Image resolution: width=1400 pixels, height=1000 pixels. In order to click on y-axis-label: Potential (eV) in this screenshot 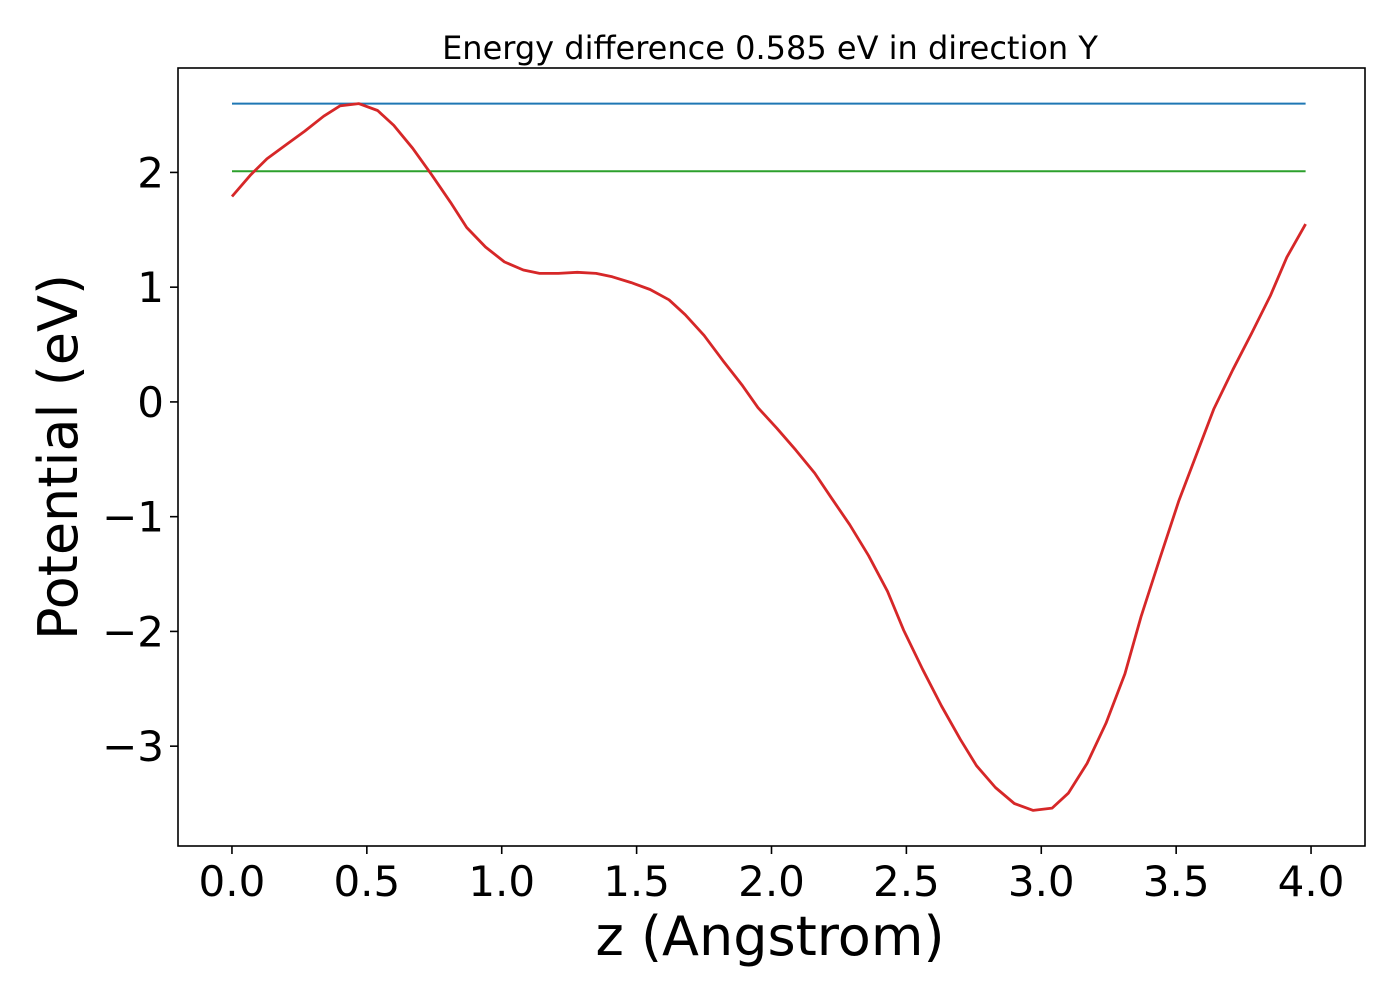, I will do `click(58, 457)`.